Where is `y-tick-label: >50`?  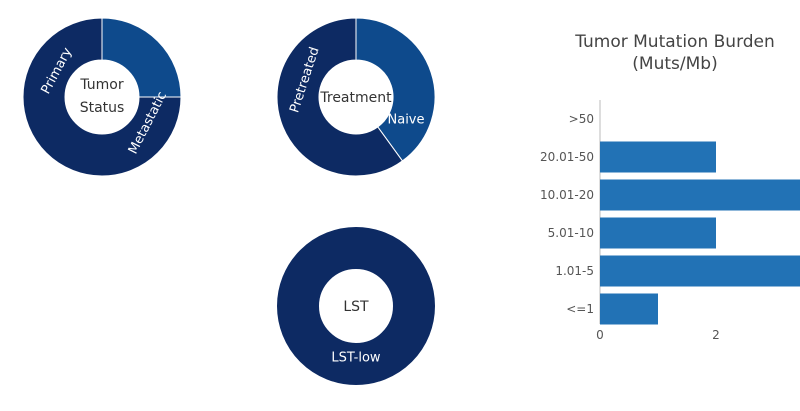
y-tick-label: >50 is located at coordinates (581, 119).